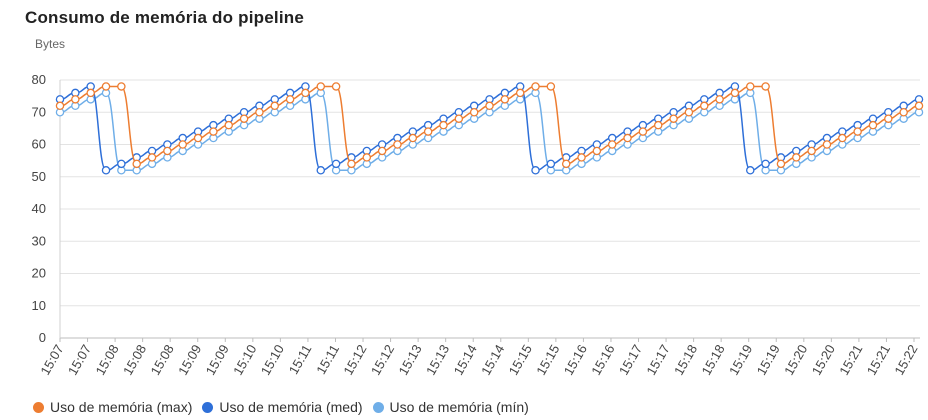 This screenshot has width=928, height=420. What do you see at coordinates (409, 360) in the screenshot?
I see `x-tick-label: 15:13` at bounding box center [409, 360].